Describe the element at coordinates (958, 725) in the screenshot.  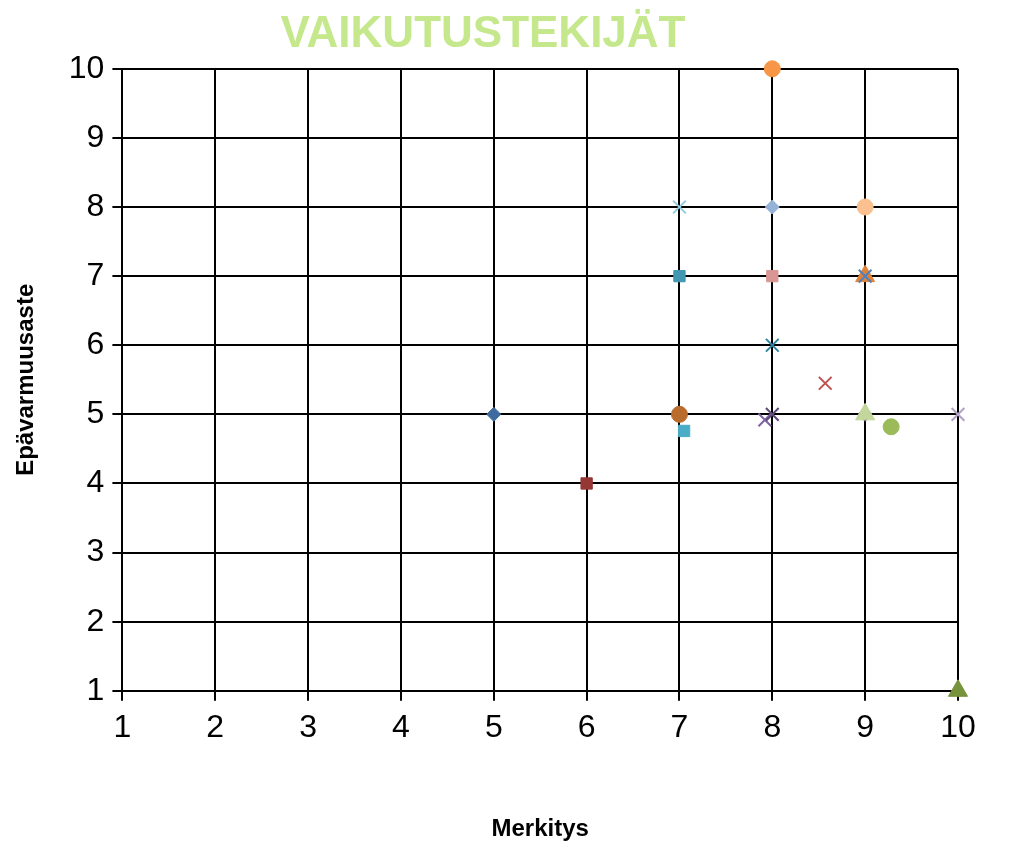
I see `x-tick-label: 10` at that location.